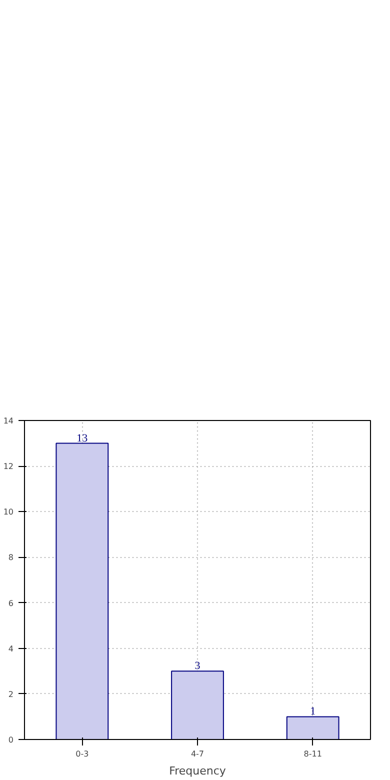 Image resolution: width=390 pixels, height=780 pixels. I want to click on y-tick-label: 12, so click(8, 467).